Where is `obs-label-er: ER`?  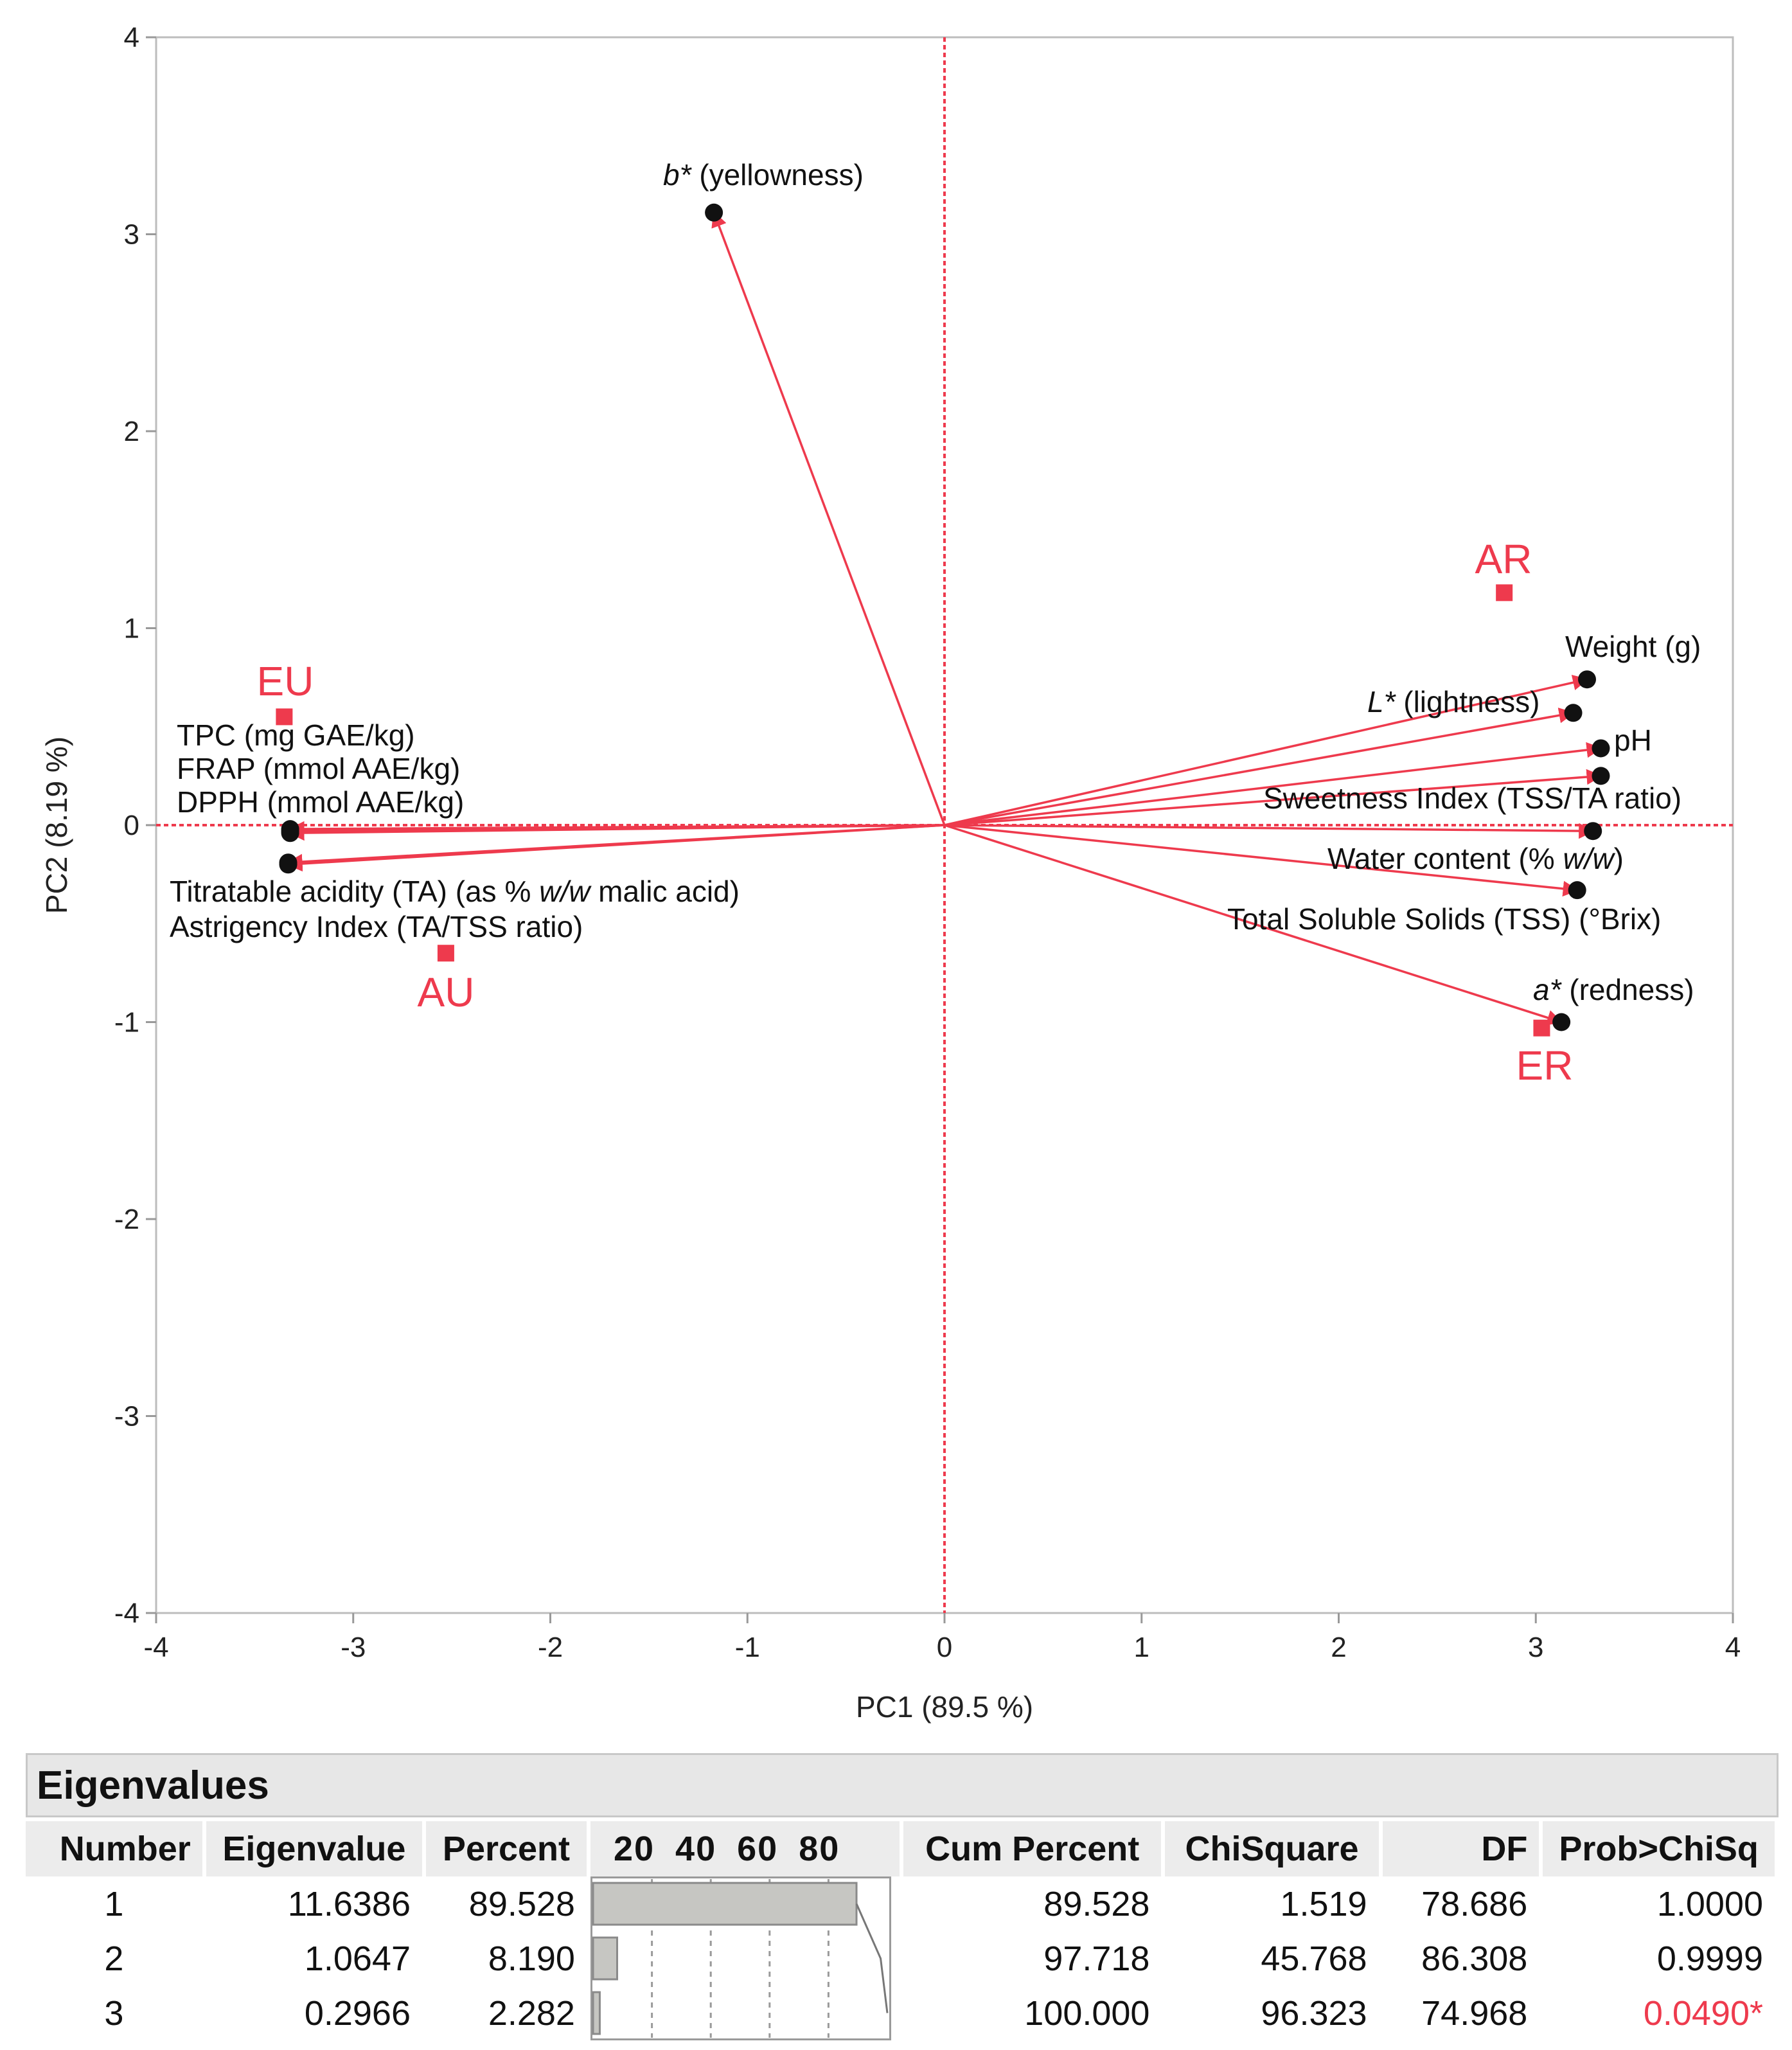
obs-label-er: ER is located at coordinates (1545, 1065).